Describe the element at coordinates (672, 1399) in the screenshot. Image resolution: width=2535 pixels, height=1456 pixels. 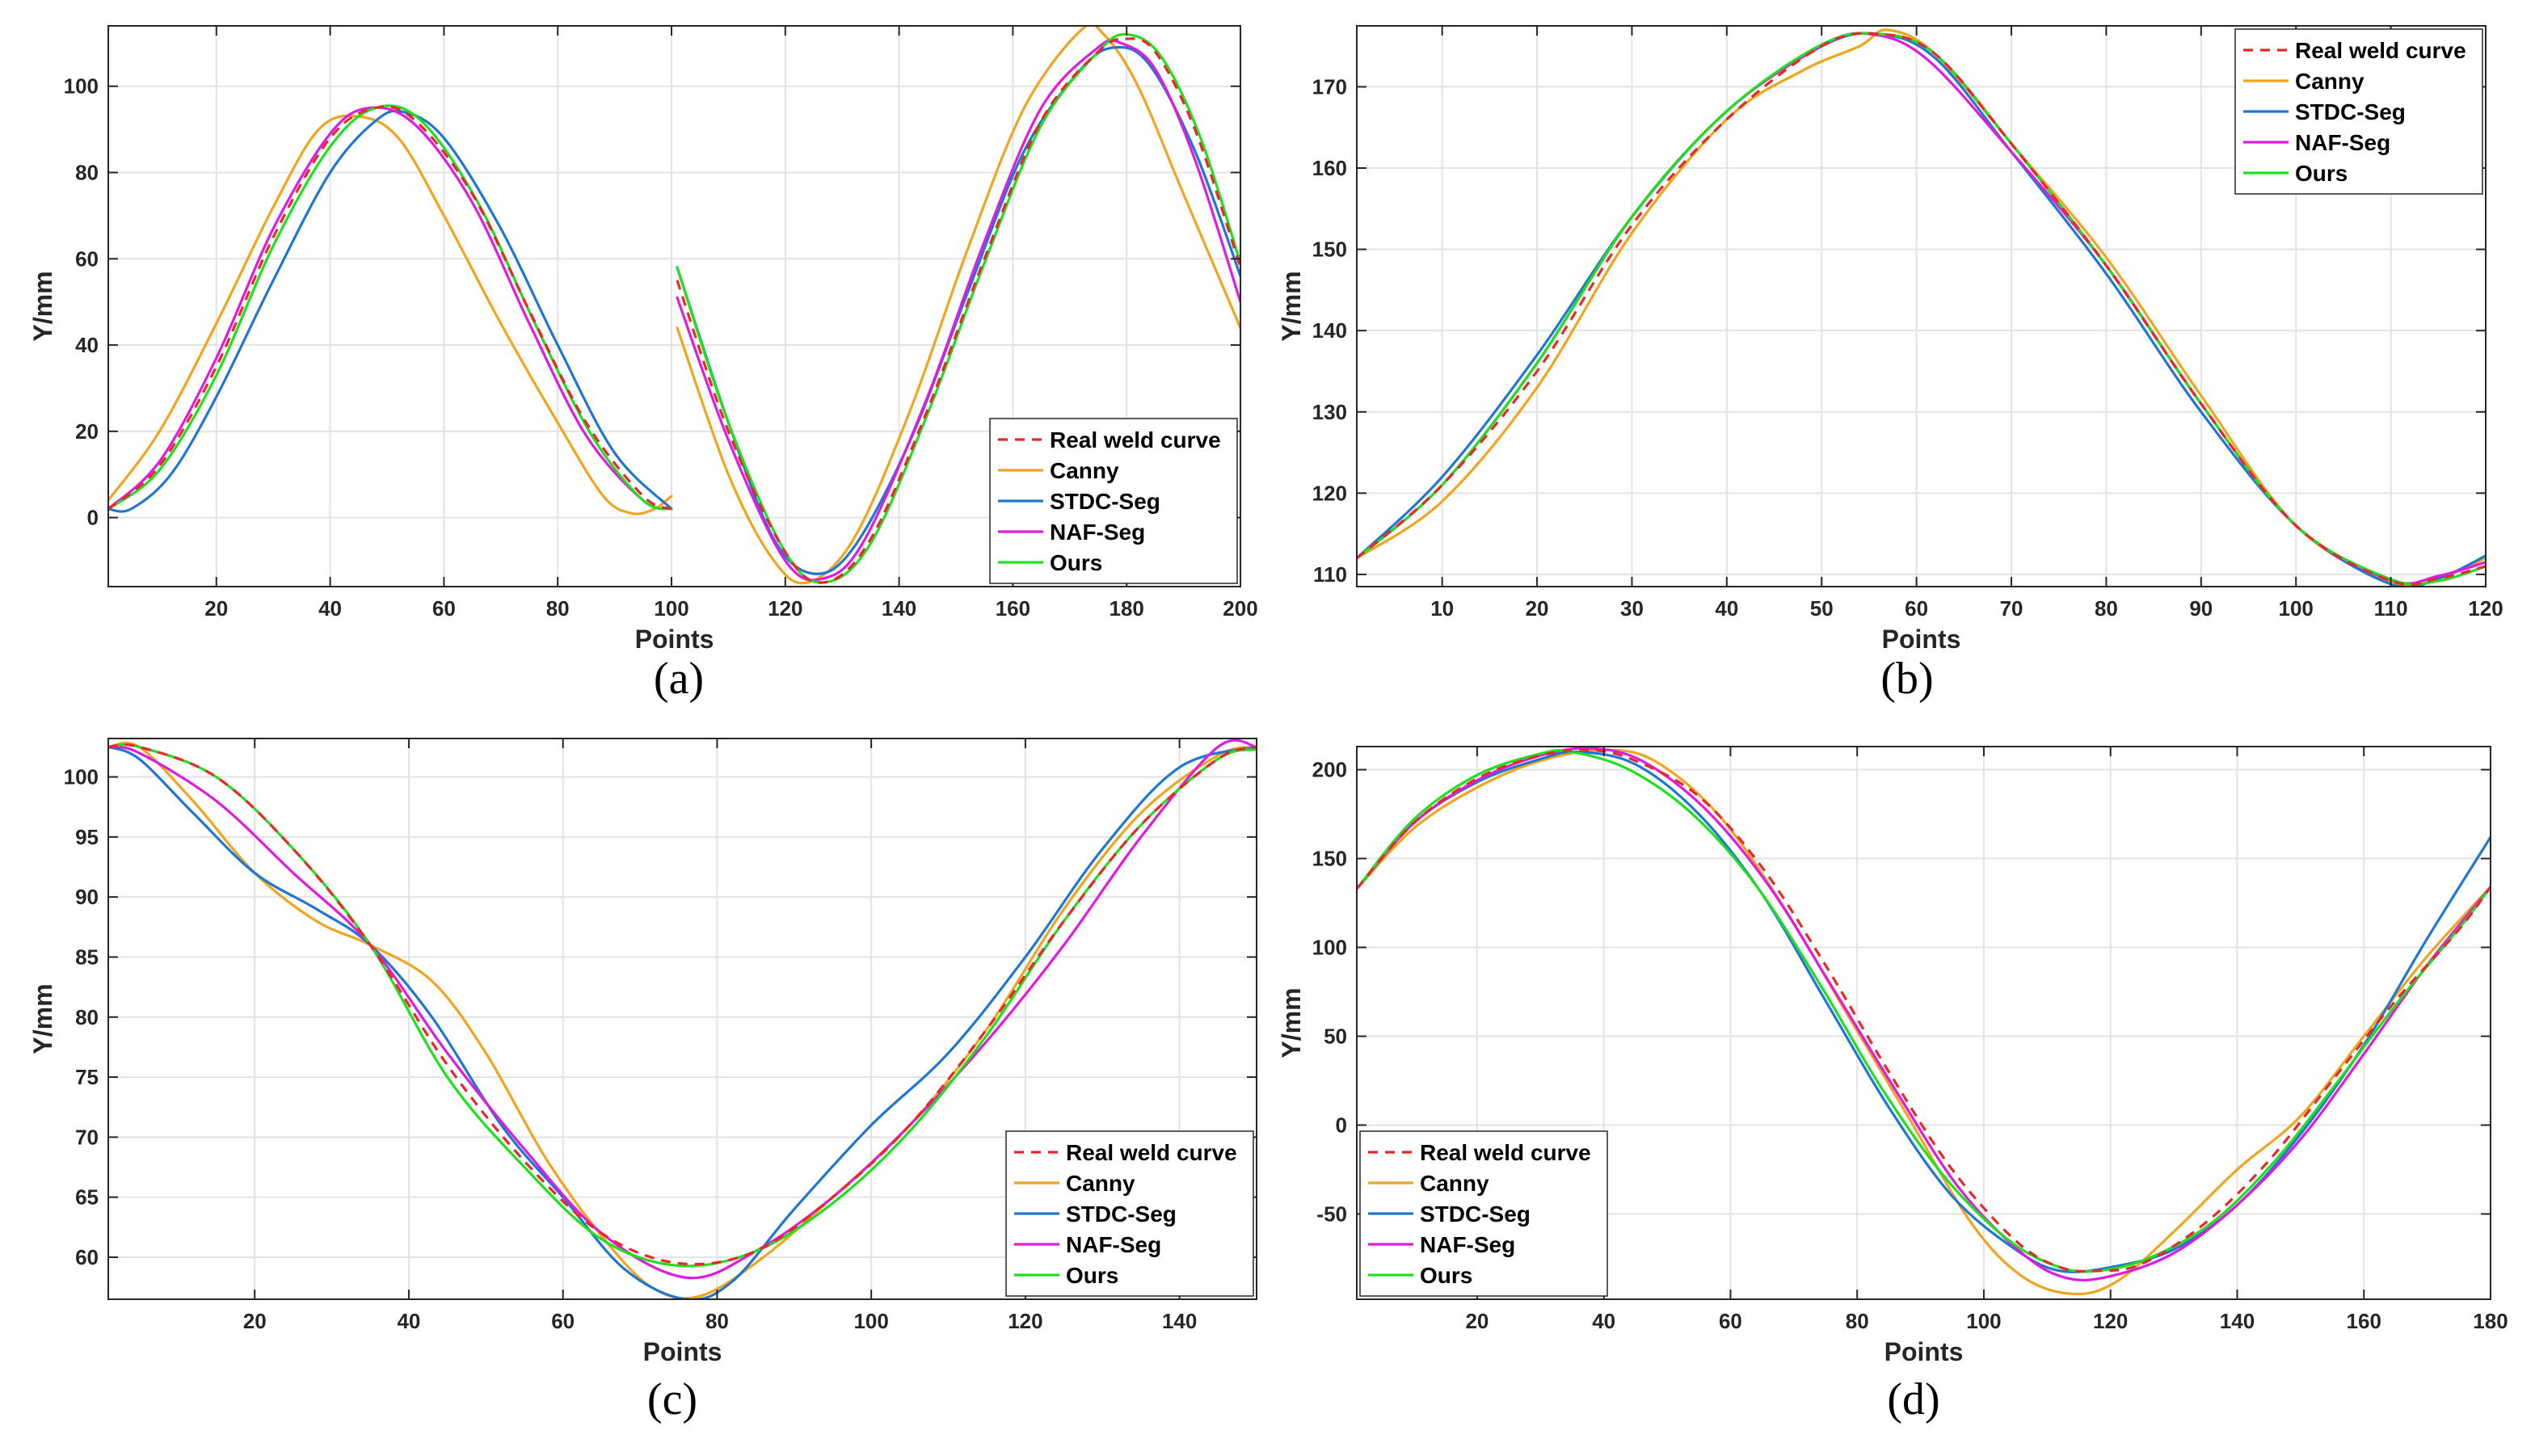
I see `panel-caption: (c)` at that location.